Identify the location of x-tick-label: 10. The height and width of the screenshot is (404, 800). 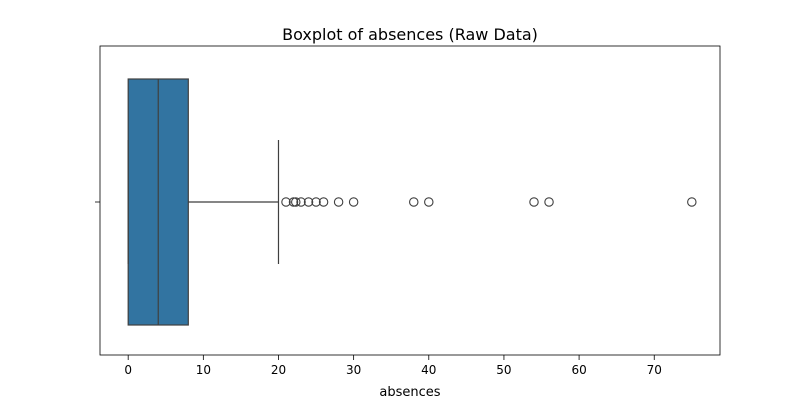
(203, 370).